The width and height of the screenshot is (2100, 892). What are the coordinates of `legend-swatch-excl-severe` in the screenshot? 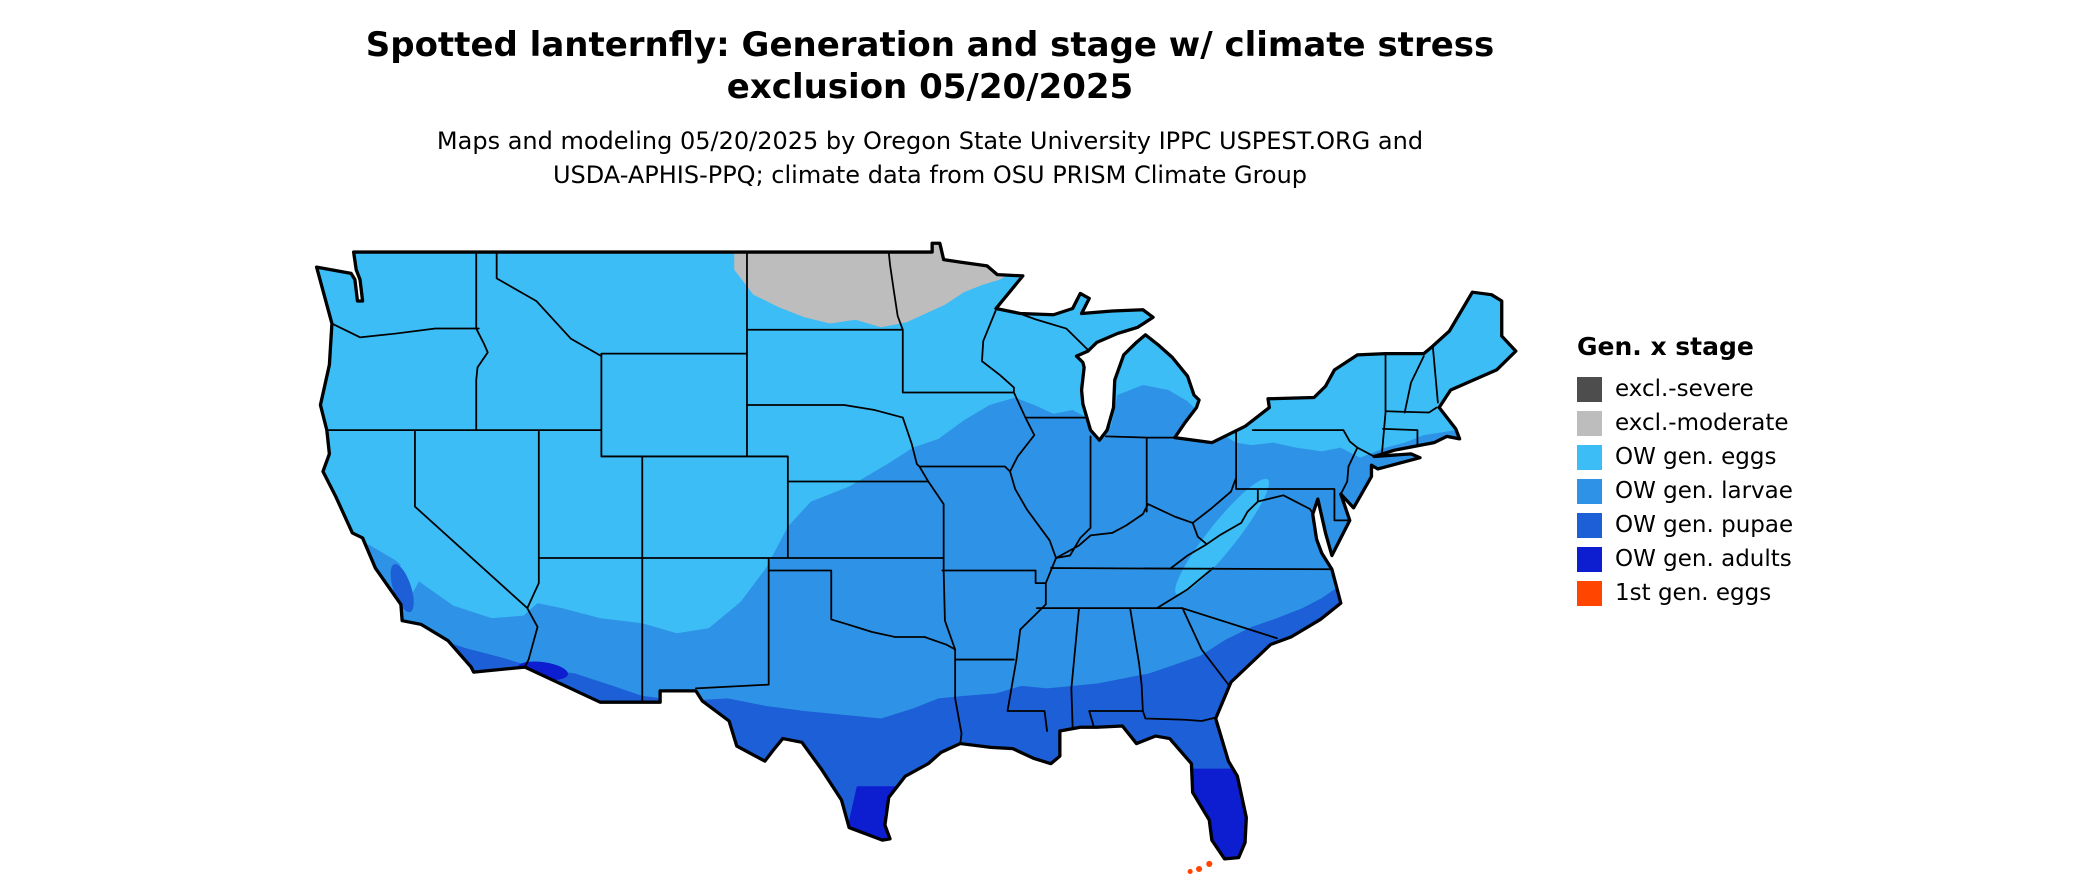 It's located at (1589, 389).